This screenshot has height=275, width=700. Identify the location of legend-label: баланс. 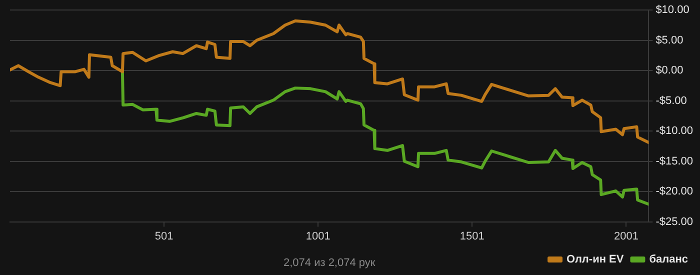
(668, 260).